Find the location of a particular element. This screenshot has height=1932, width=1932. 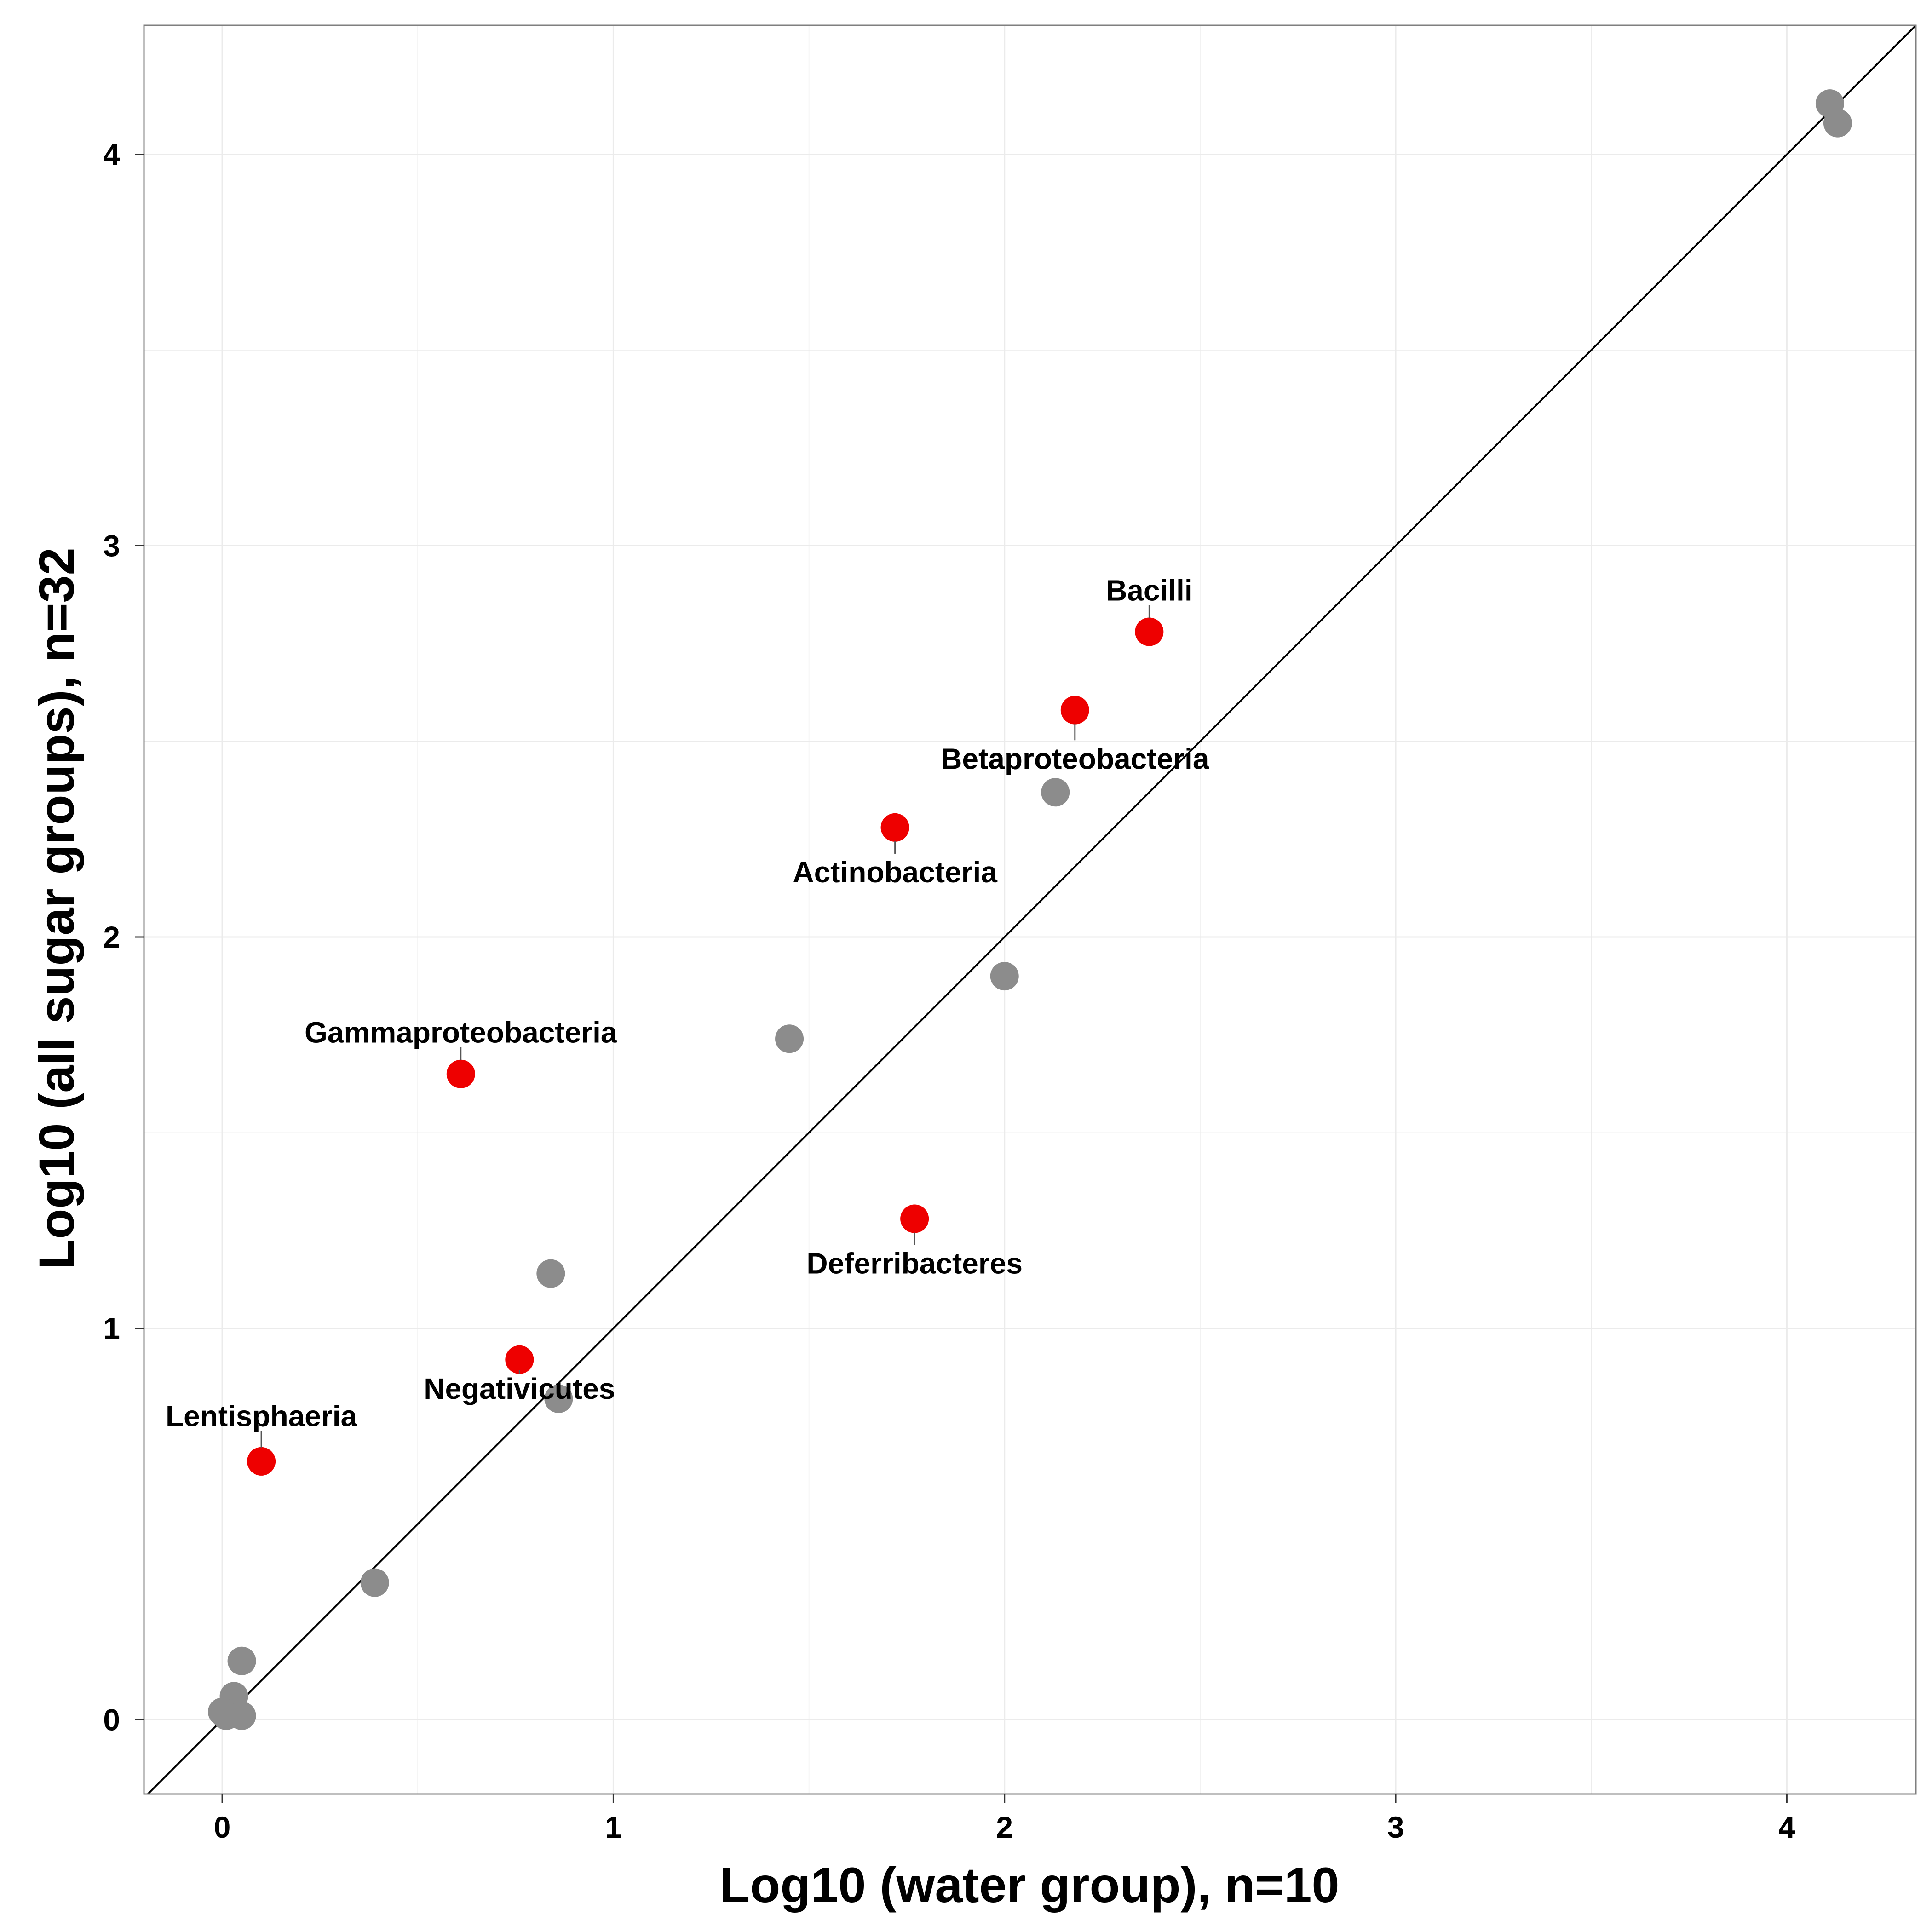

y-tick-label: 0 is located at coordinates (111, 1719).